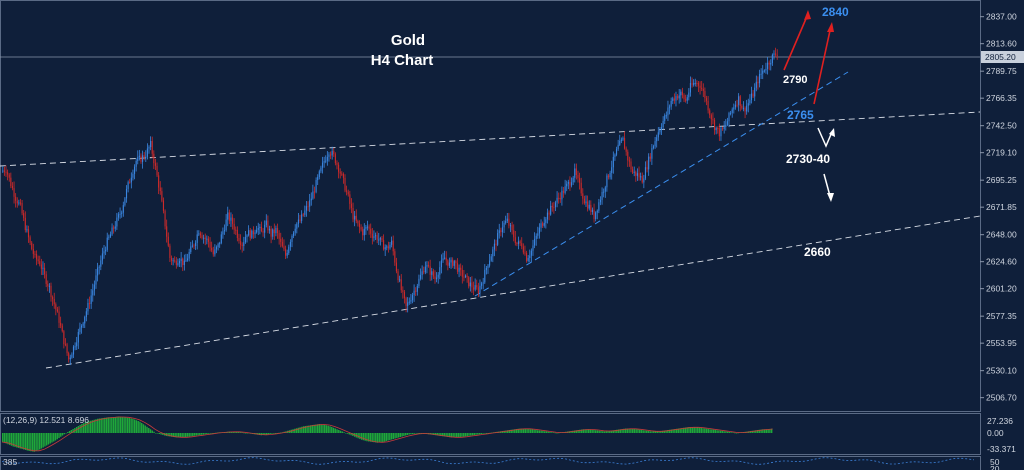 This screenshot has height=470, width=1024. Describe the element at coordinates (800, 115) in the screenshot. I see `level-2765-label: 2765` at that location.